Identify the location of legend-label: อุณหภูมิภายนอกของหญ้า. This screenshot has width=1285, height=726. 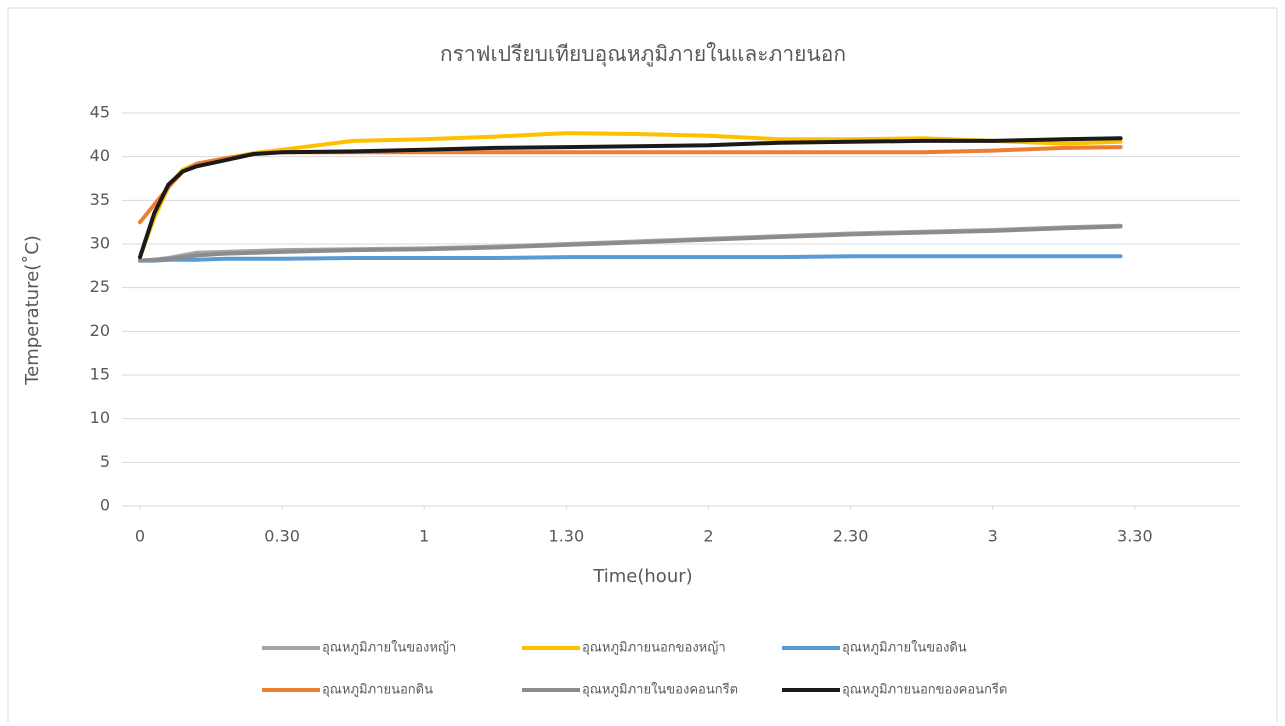
(654, 648).